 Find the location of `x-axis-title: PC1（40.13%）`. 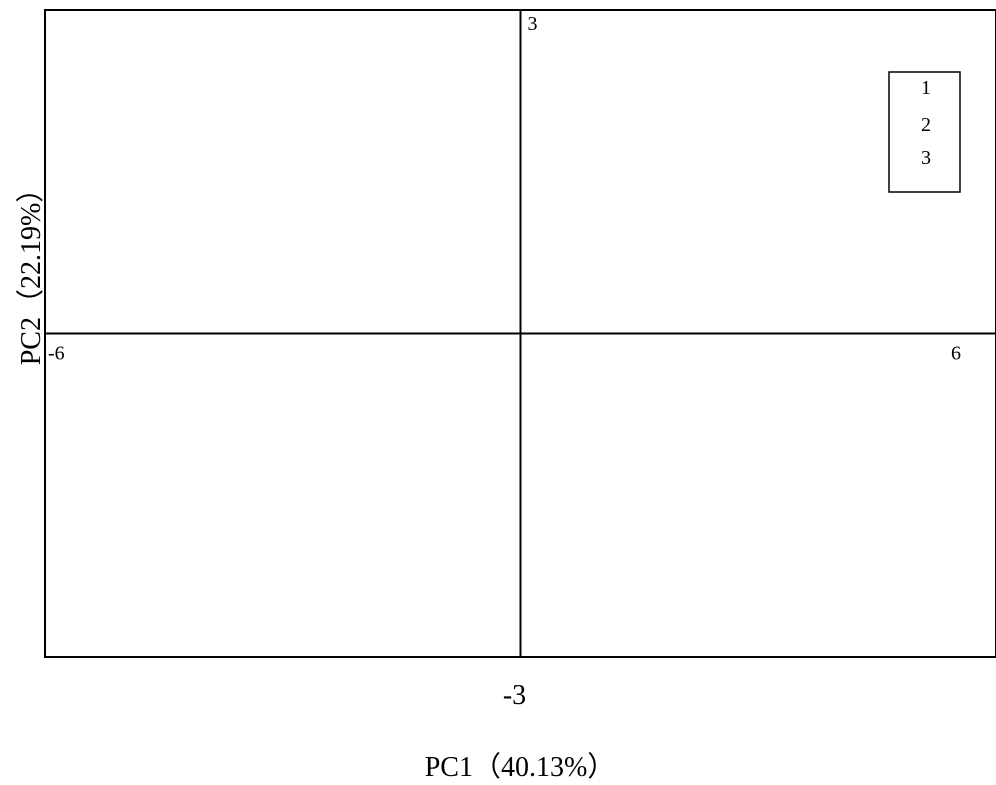

x-axis-title: PC1（40.13%） is located at coordinates (520, 767).